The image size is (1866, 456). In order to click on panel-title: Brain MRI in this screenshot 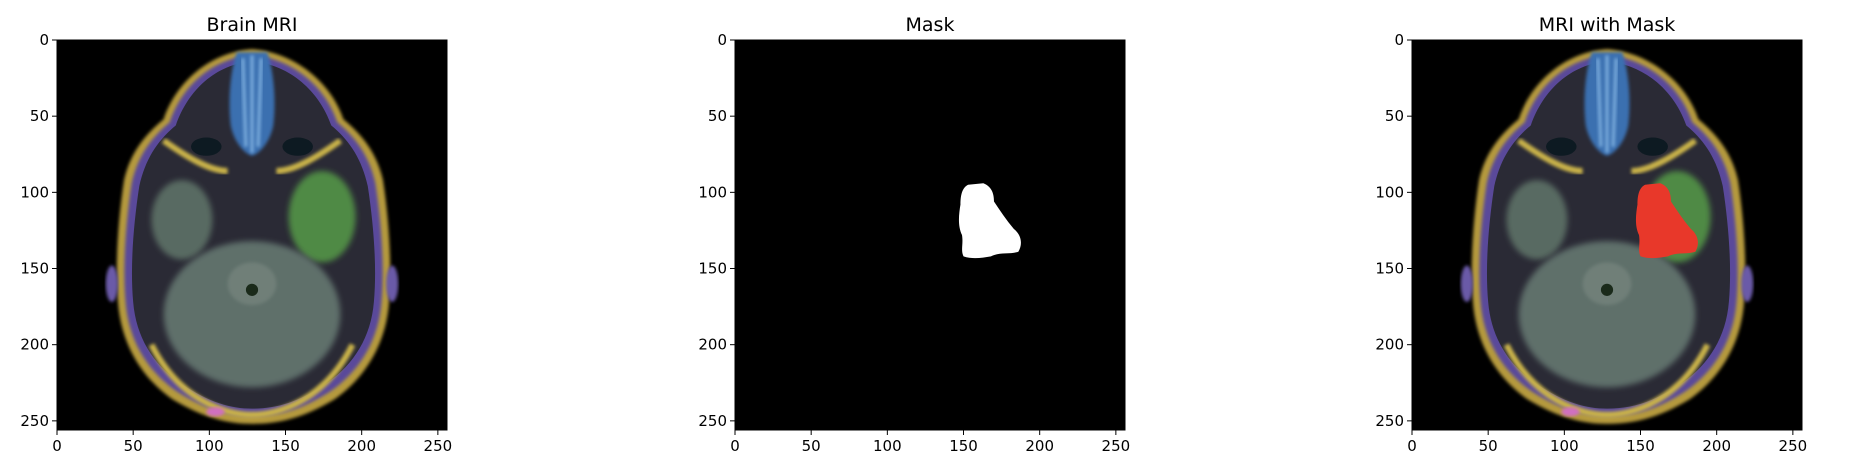, I will do `click(251, 25)`.